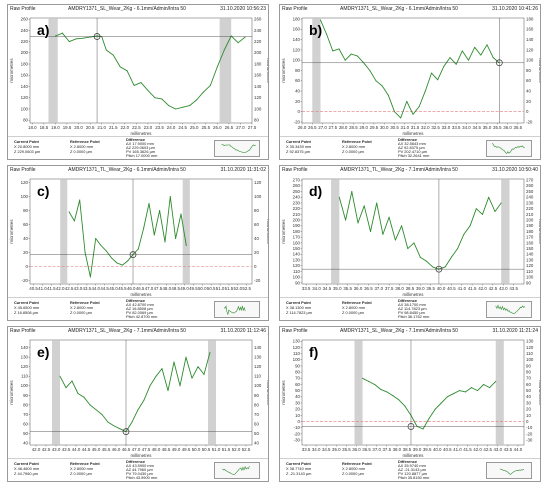  I want to click on y-tick-label-right: 120, so click(258, 182).